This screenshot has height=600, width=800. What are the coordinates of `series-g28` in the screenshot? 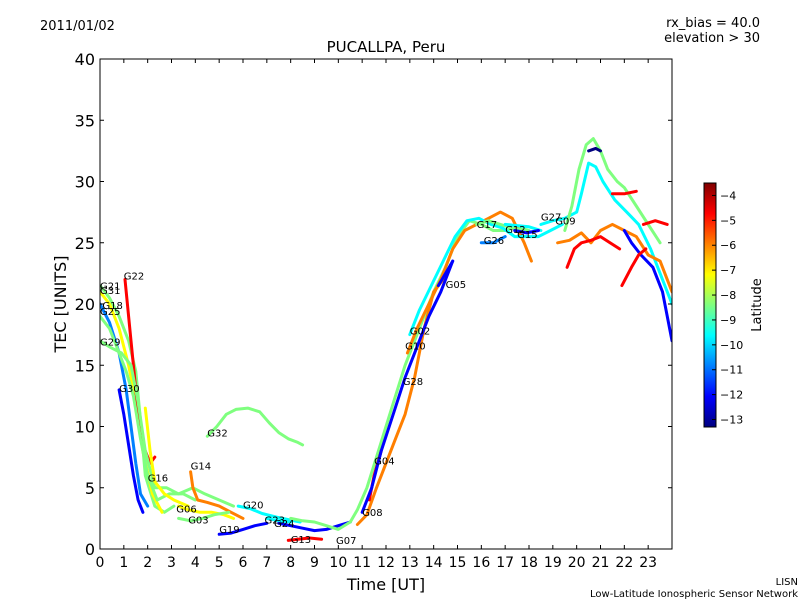 It's located at (407, 386).